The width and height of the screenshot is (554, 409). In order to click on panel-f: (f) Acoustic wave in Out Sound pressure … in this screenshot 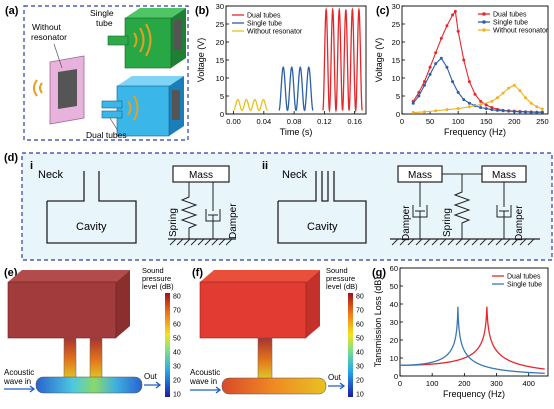, I will do `click(276, 332)`.